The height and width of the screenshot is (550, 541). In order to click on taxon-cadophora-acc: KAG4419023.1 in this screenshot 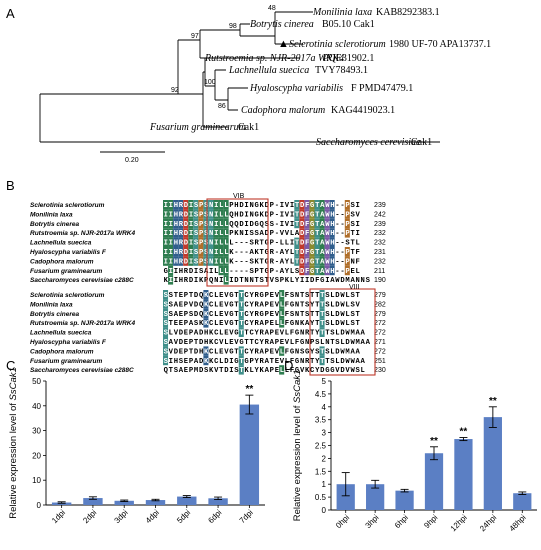, I will do `click(363, 110)`.